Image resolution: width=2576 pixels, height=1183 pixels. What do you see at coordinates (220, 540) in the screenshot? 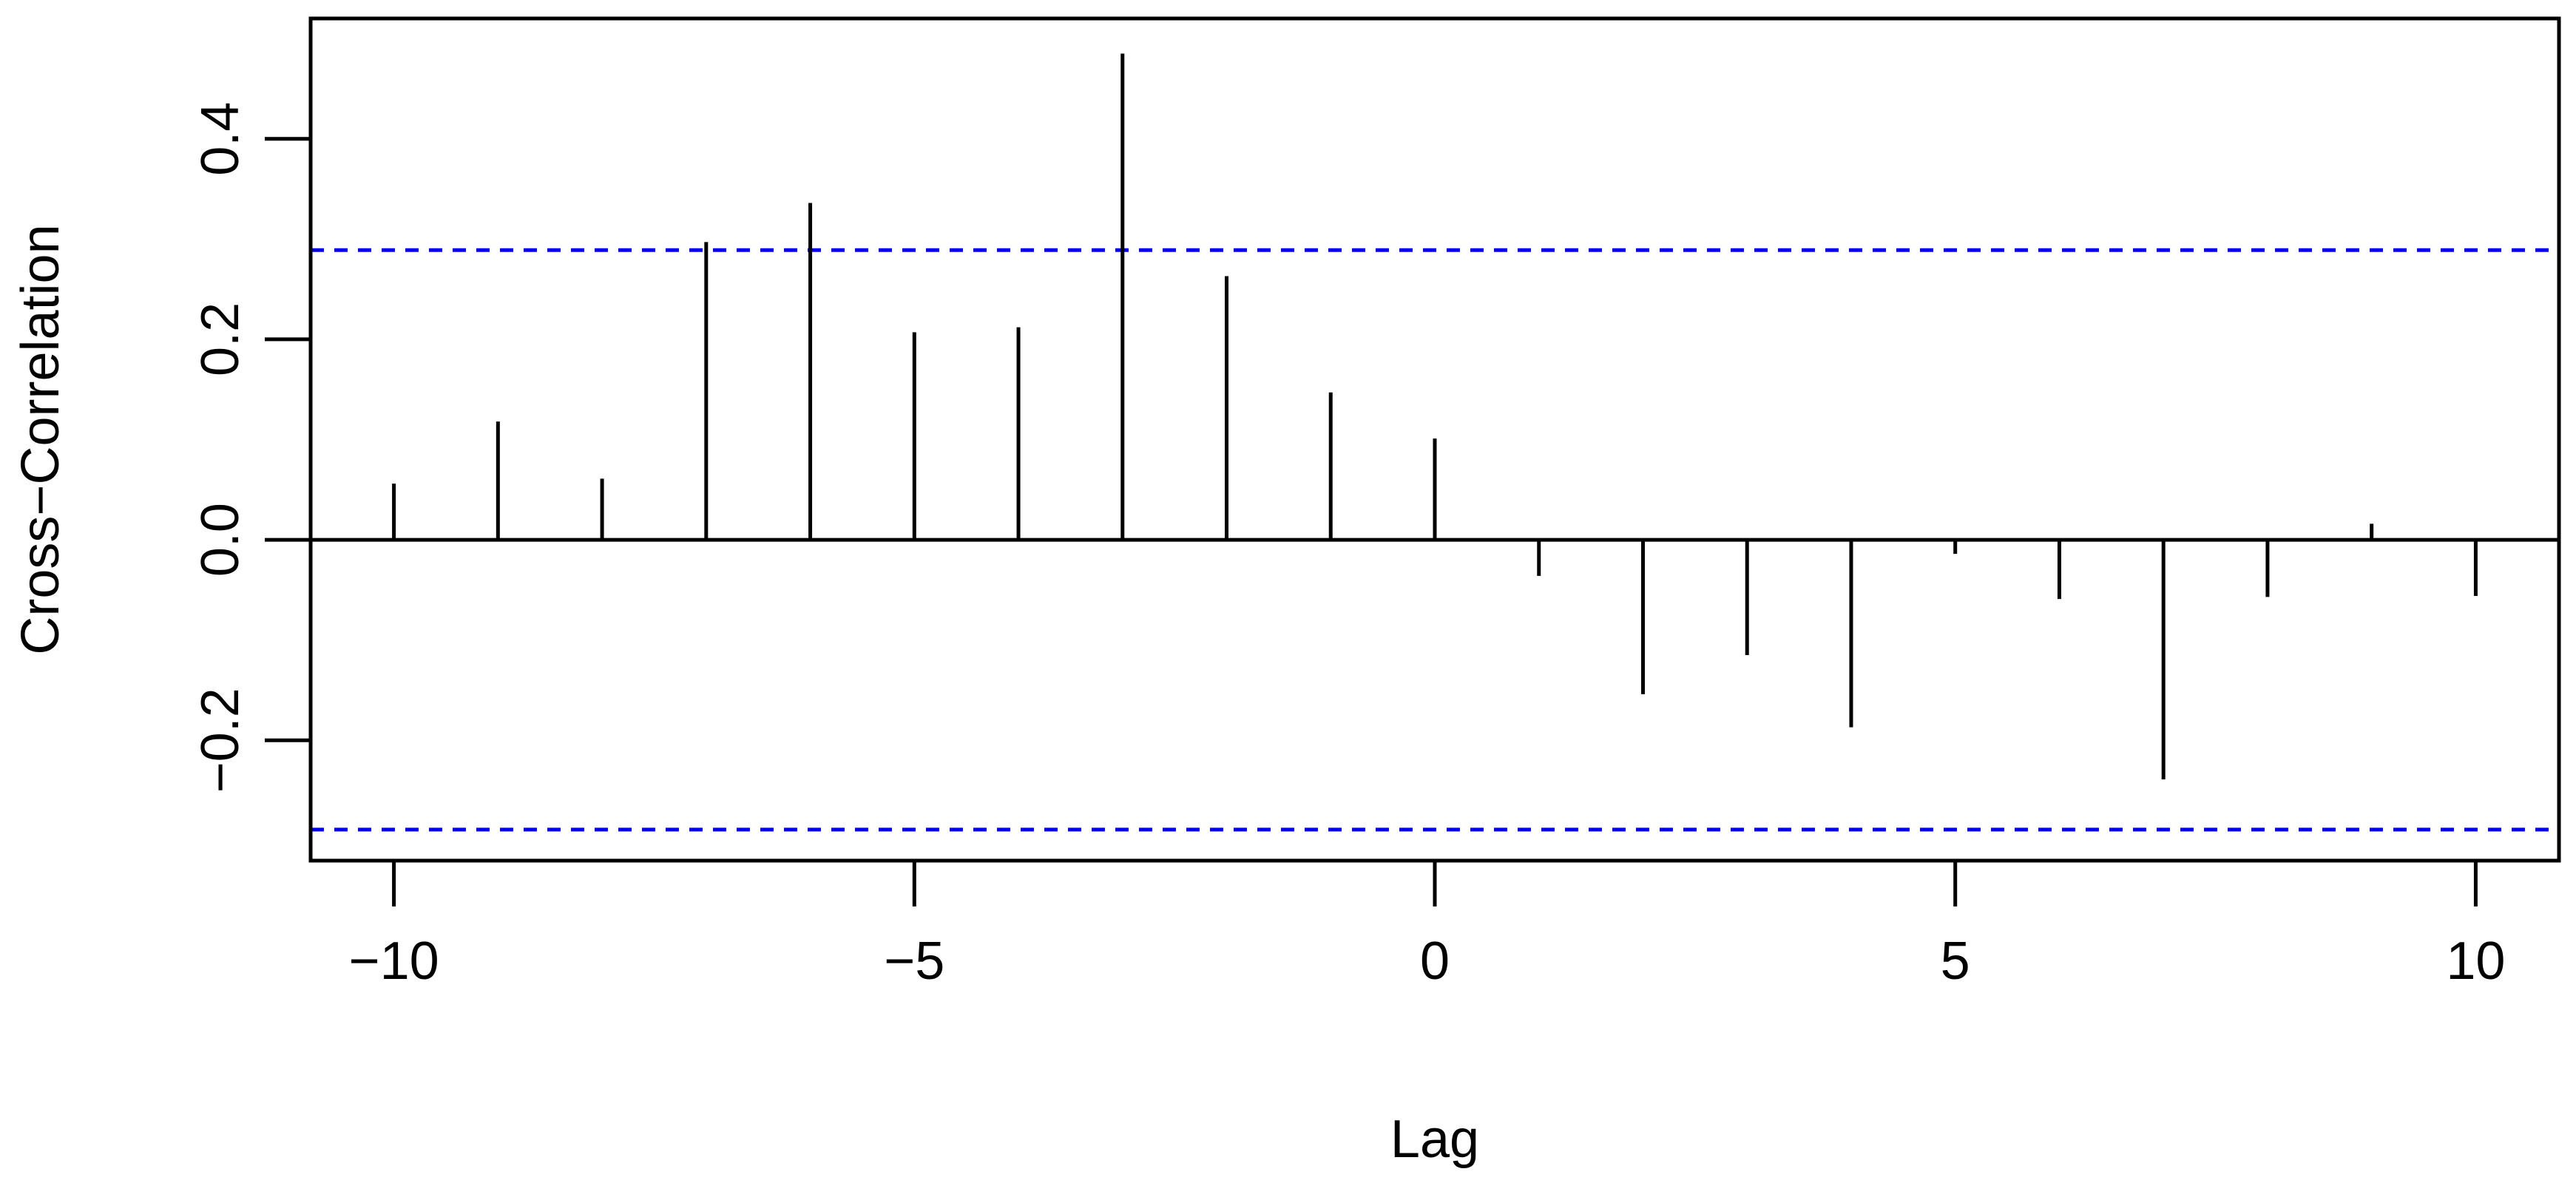
I see `y-tick-label: 0.0` at bounding box center [220, 540].